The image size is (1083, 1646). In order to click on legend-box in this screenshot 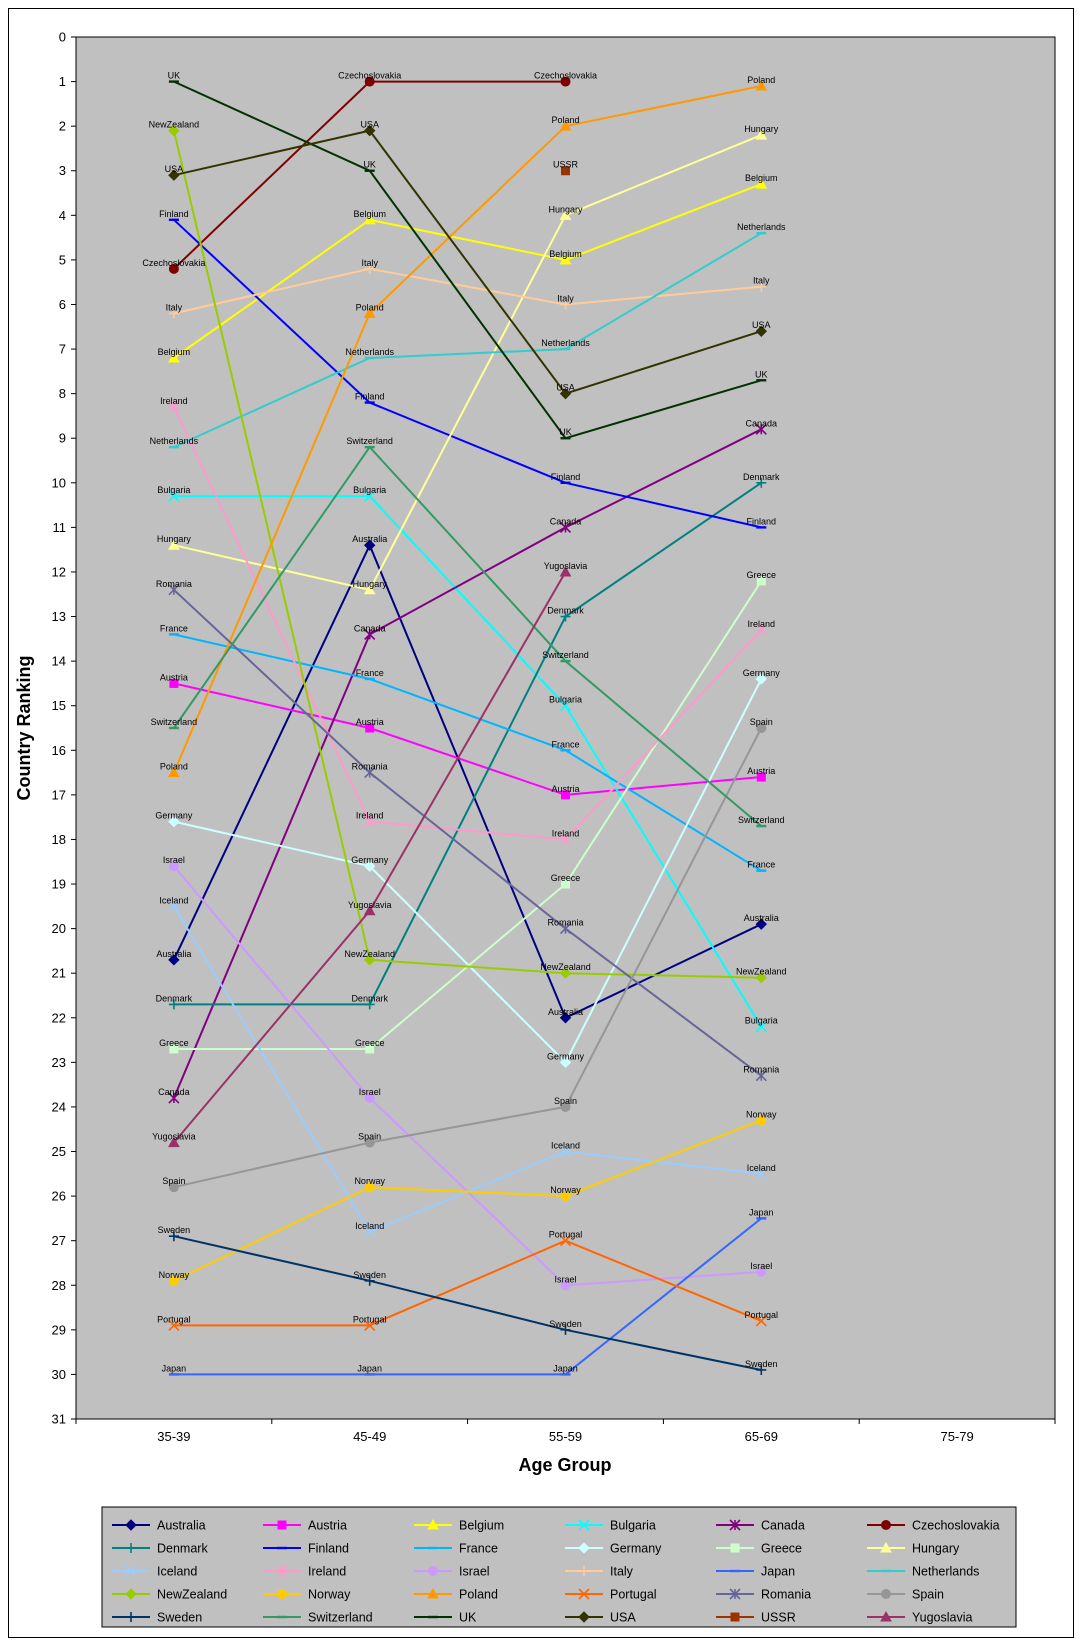, I will do `click(559, 1567)`.